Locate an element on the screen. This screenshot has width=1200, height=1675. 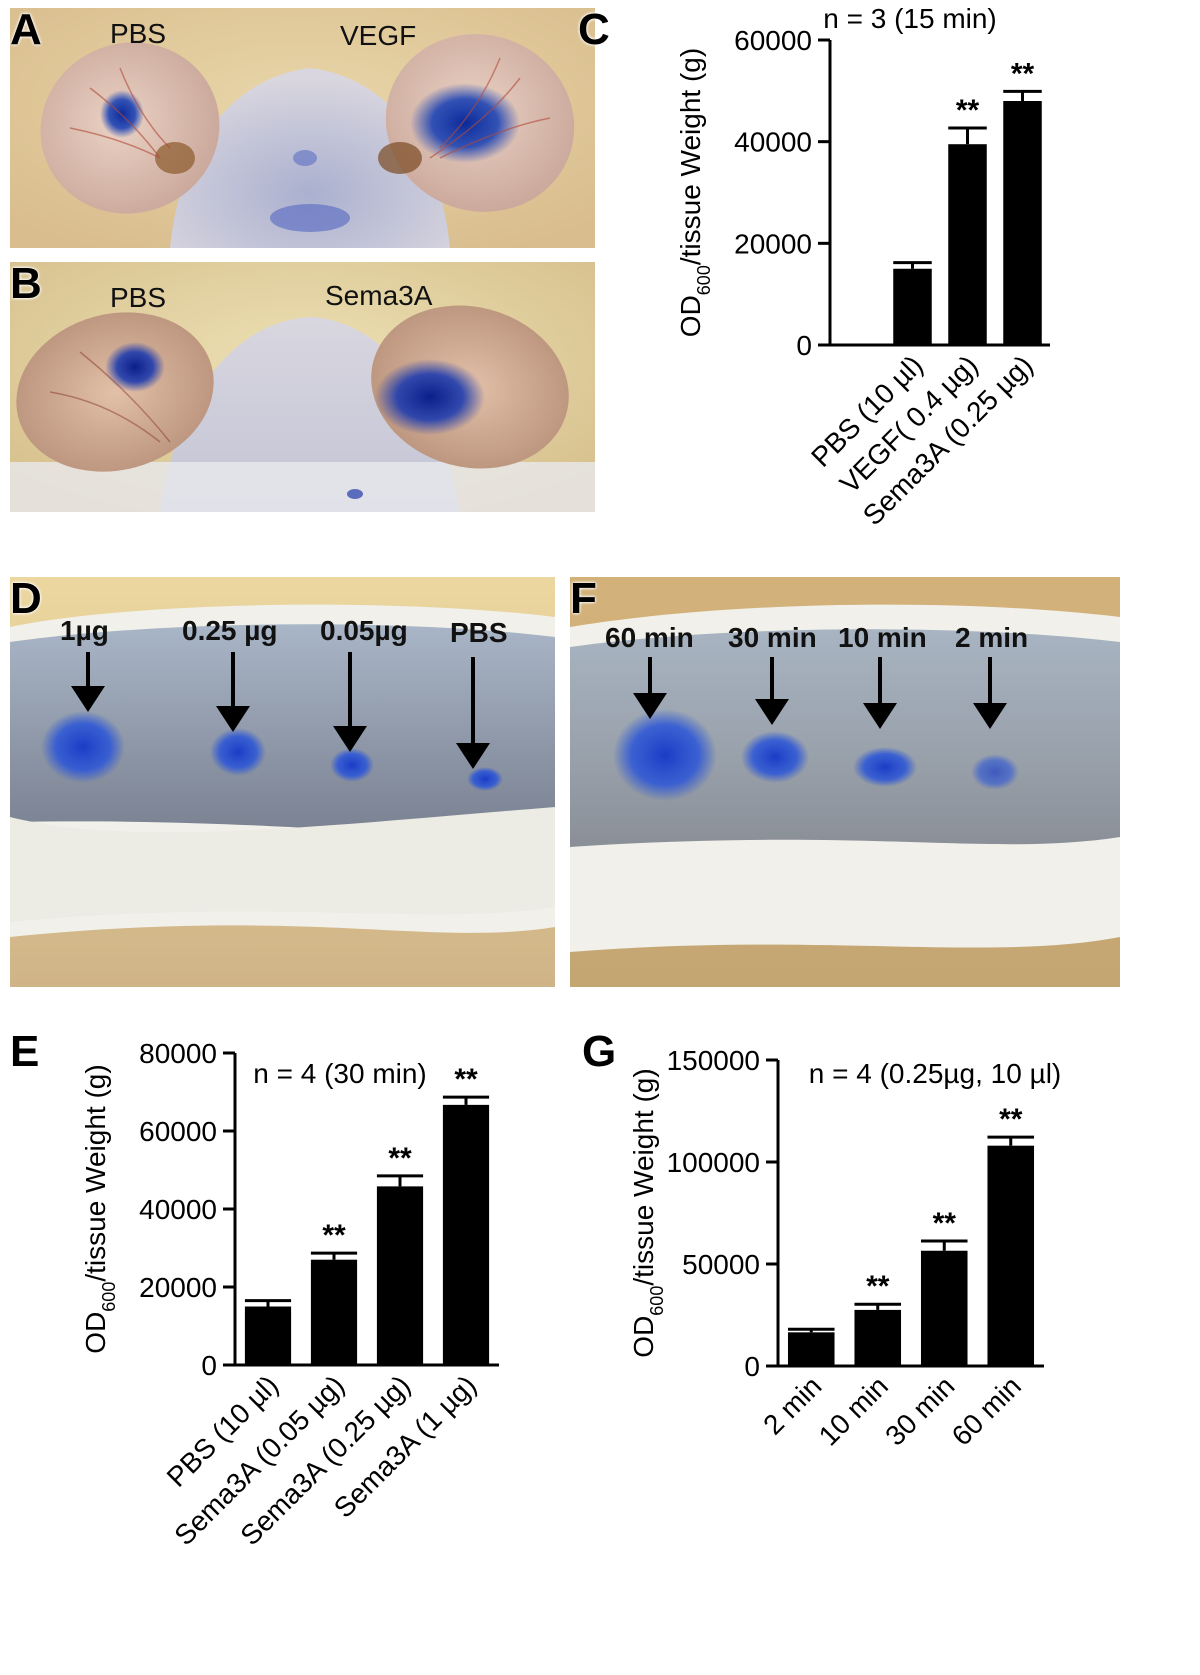
photo-mouse-back-time: 60 min 30 min 10 min 2 min is located at coordinates (845, 782).